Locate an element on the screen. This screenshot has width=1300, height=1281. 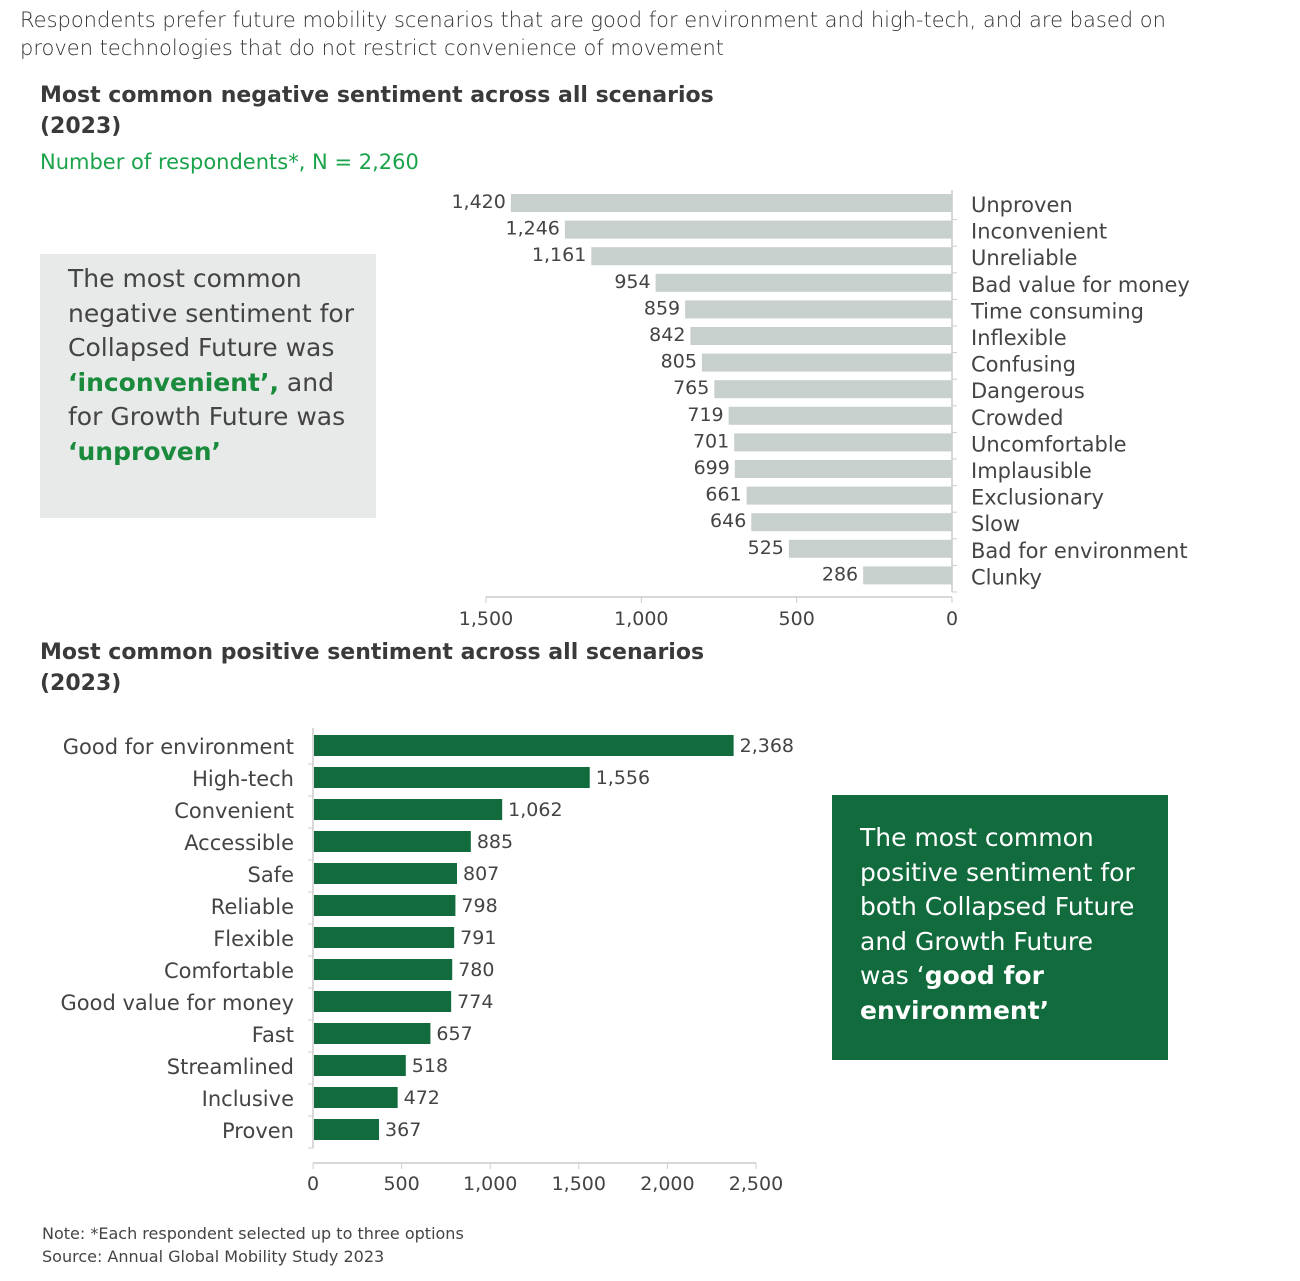
callout-highlight: ‘unproven’ is located at coordinates (145, 451).